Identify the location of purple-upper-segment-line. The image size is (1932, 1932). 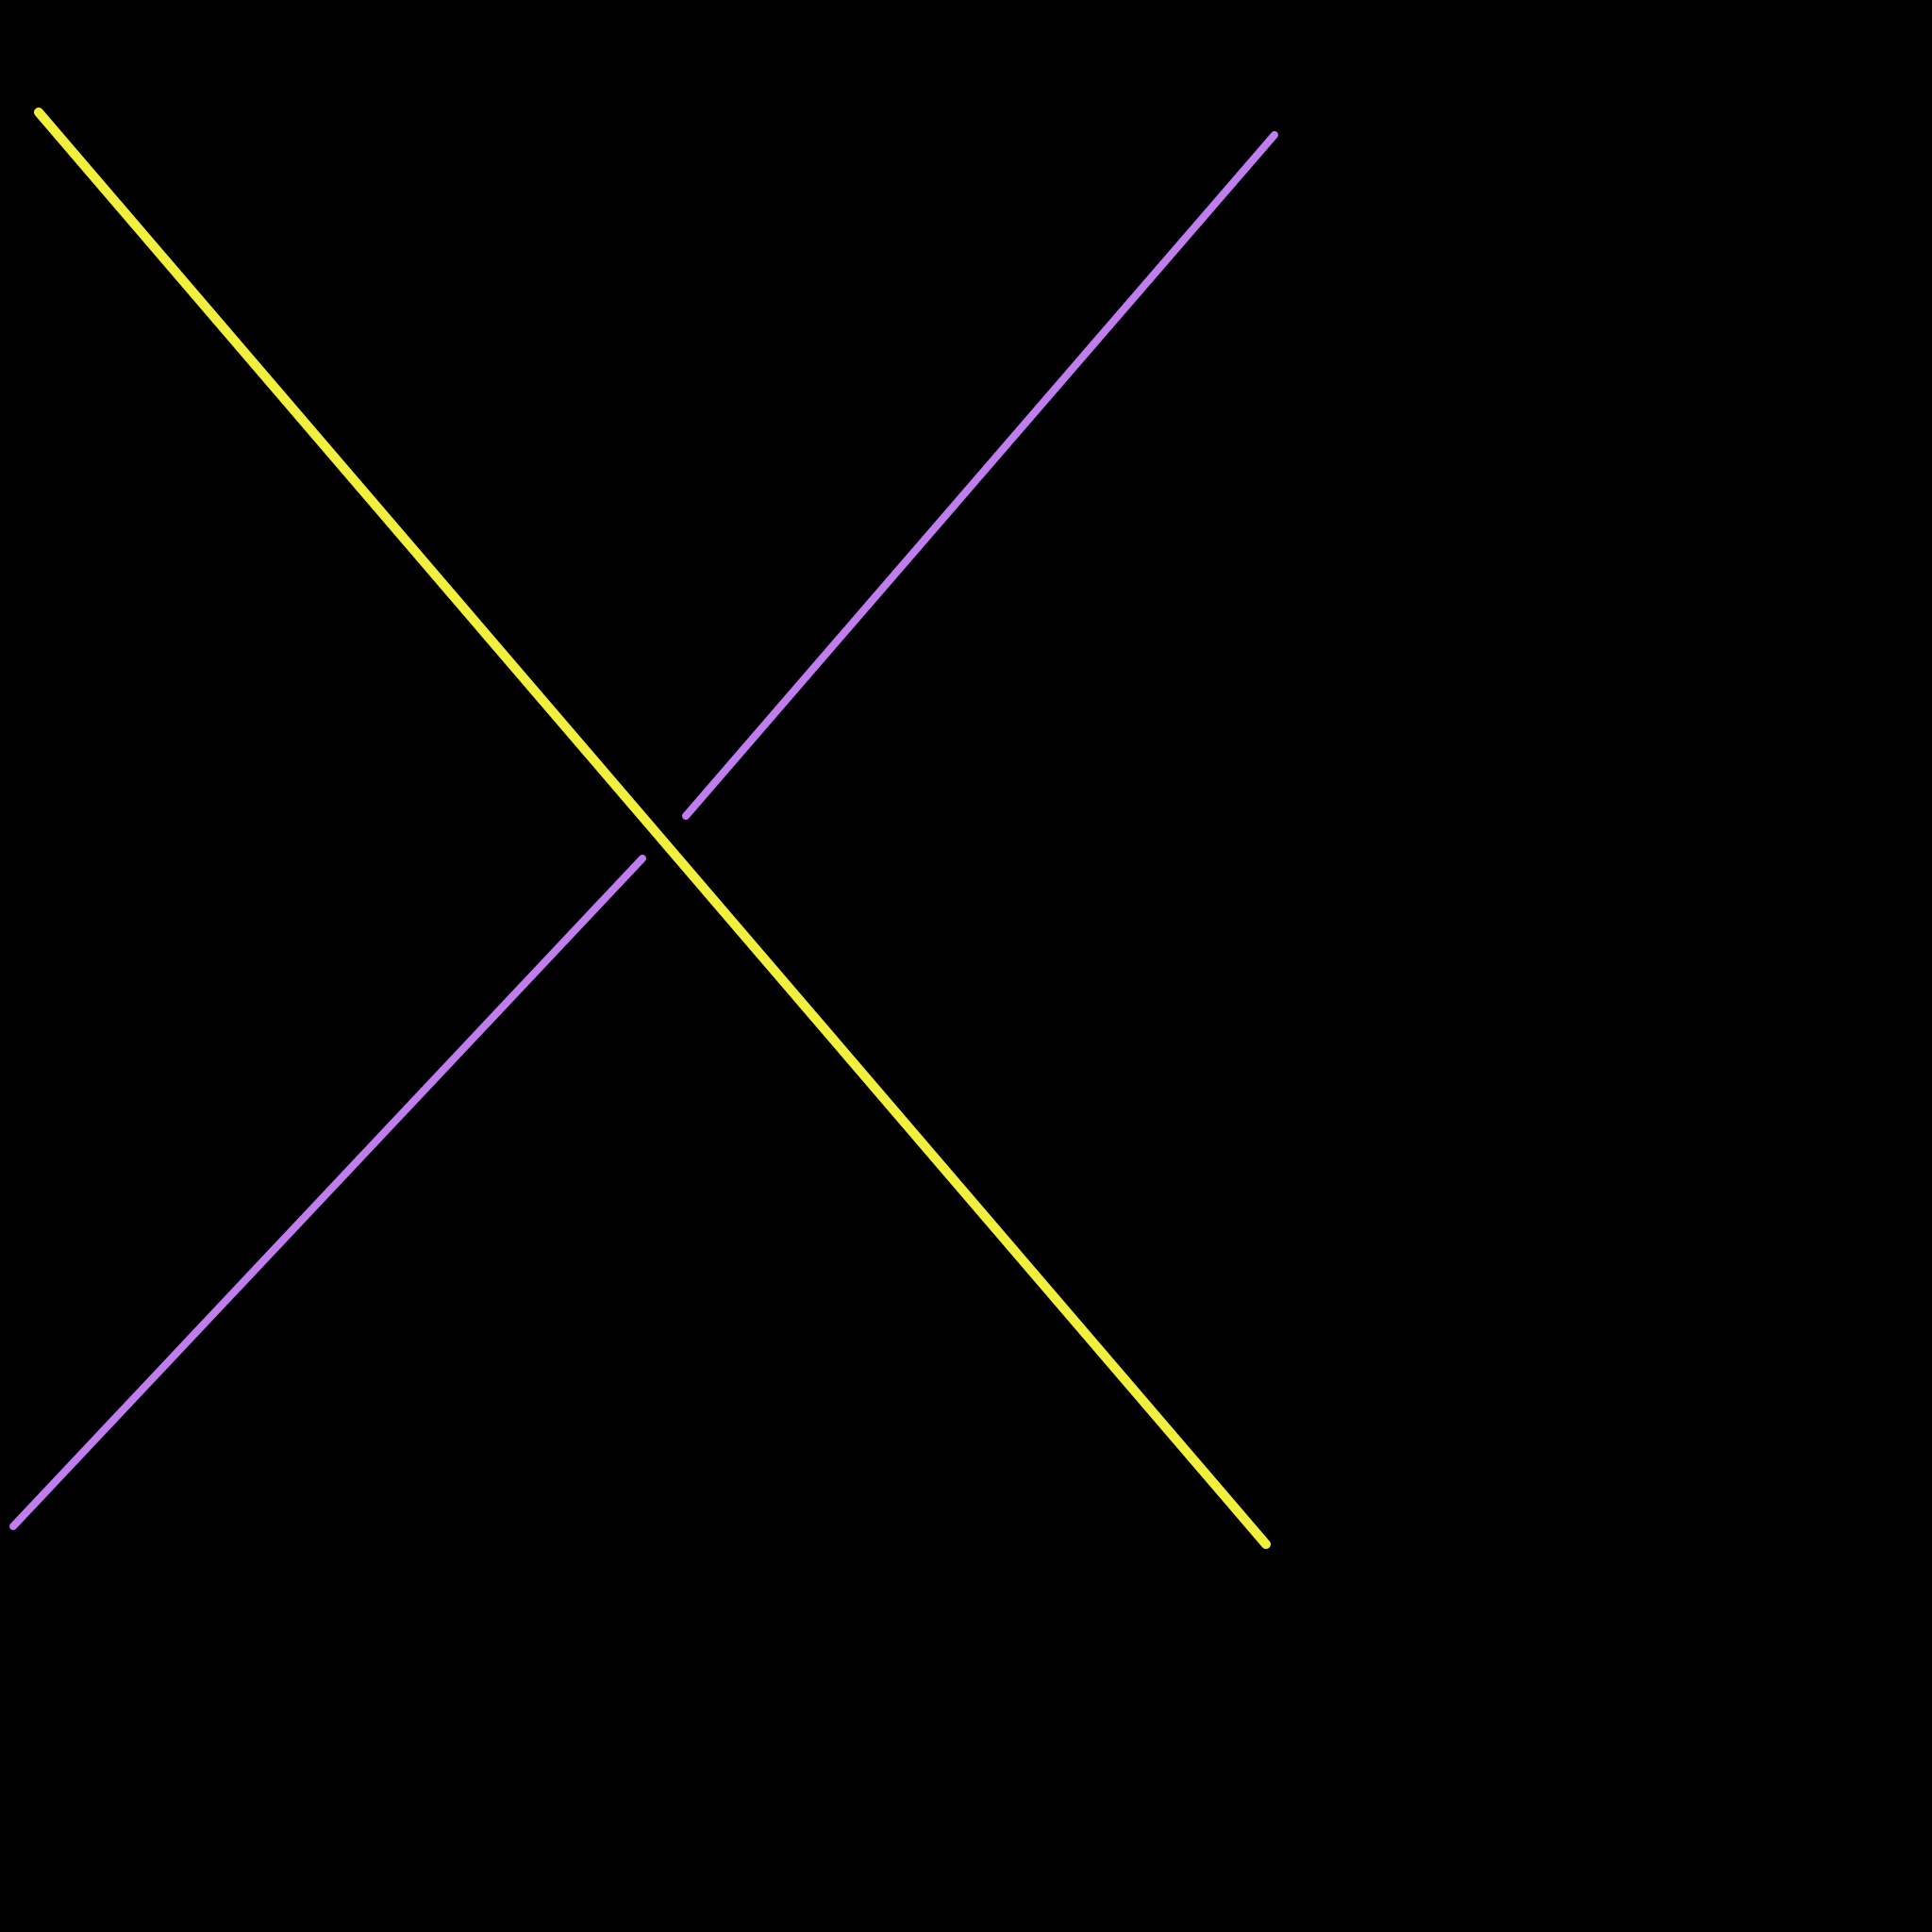
(980, 475).